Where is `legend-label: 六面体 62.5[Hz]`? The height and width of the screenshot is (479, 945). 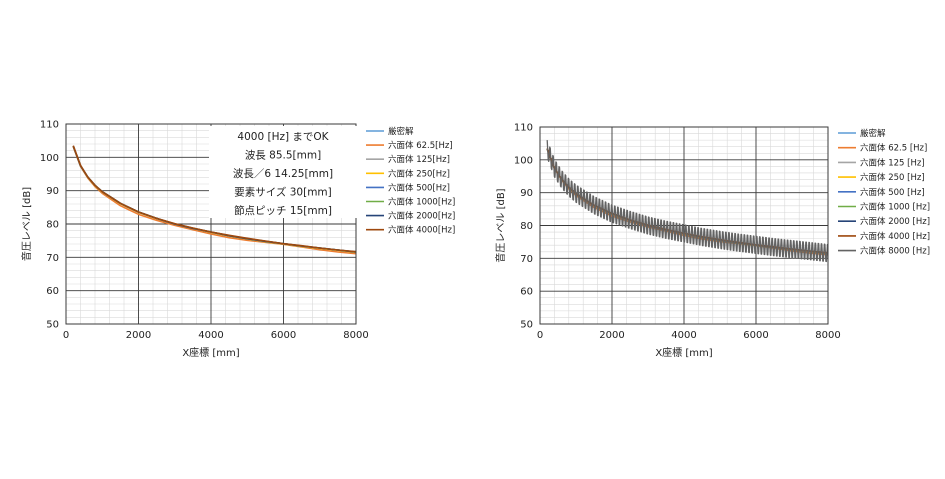 legend-label: 六面体 62.5[Hz] is located at coordinates (420, 145).